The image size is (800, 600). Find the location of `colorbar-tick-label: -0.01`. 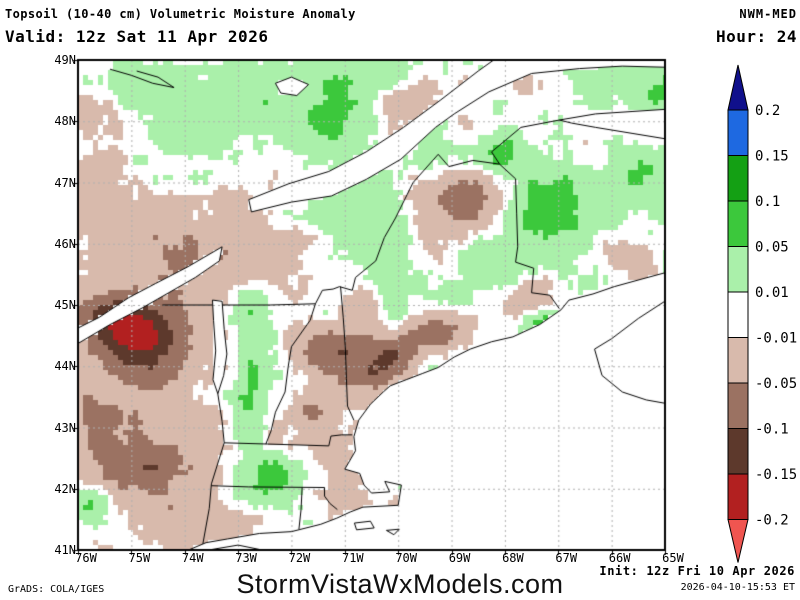

colorbar-tick-label: -0.01 is located at coordinates (776, 339).